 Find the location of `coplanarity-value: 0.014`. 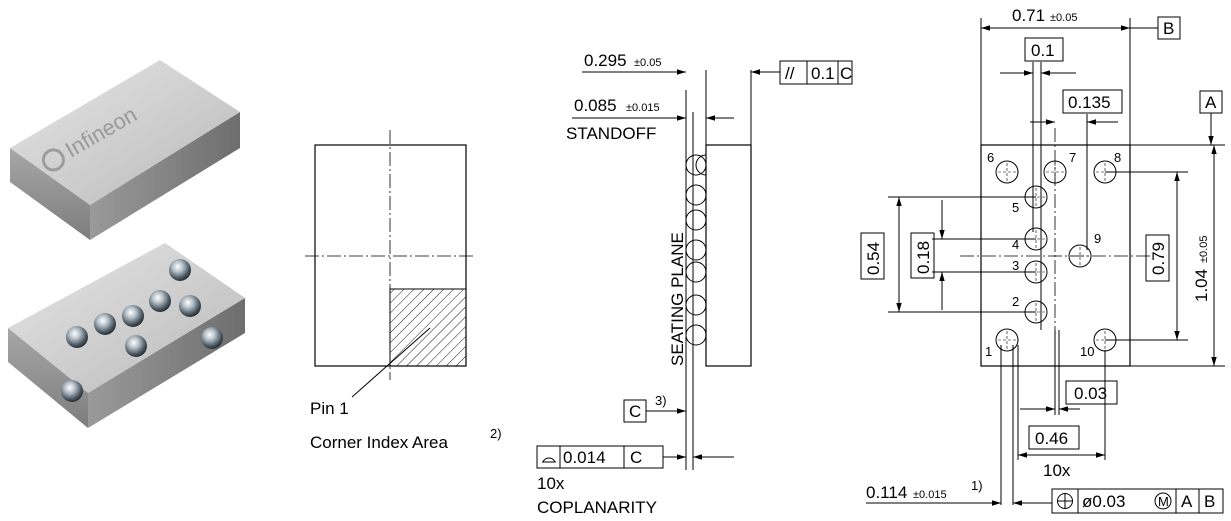

coplanarity-value: 0.014 is located at coordinates (584, 457).